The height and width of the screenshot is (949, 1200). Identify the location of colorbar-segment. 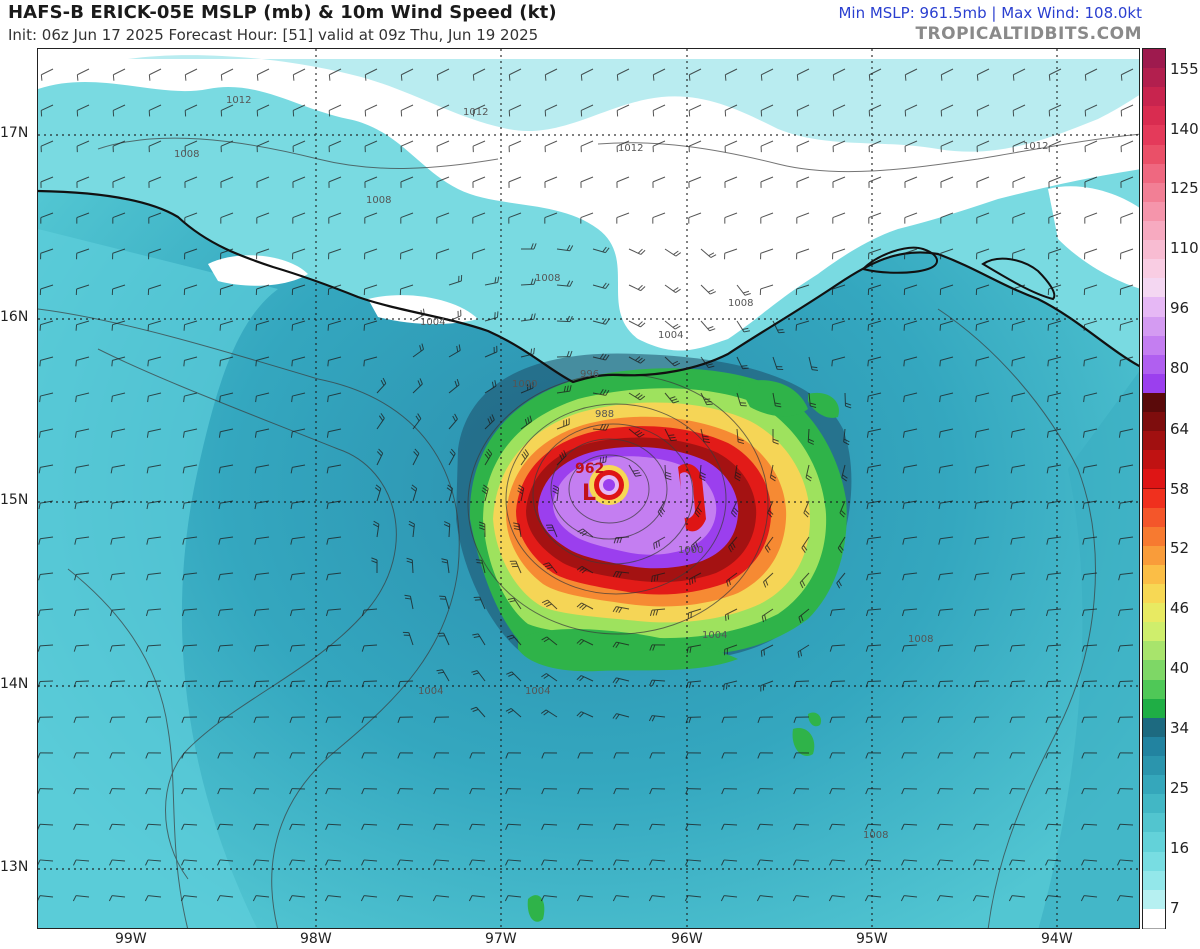
(1154, 135).